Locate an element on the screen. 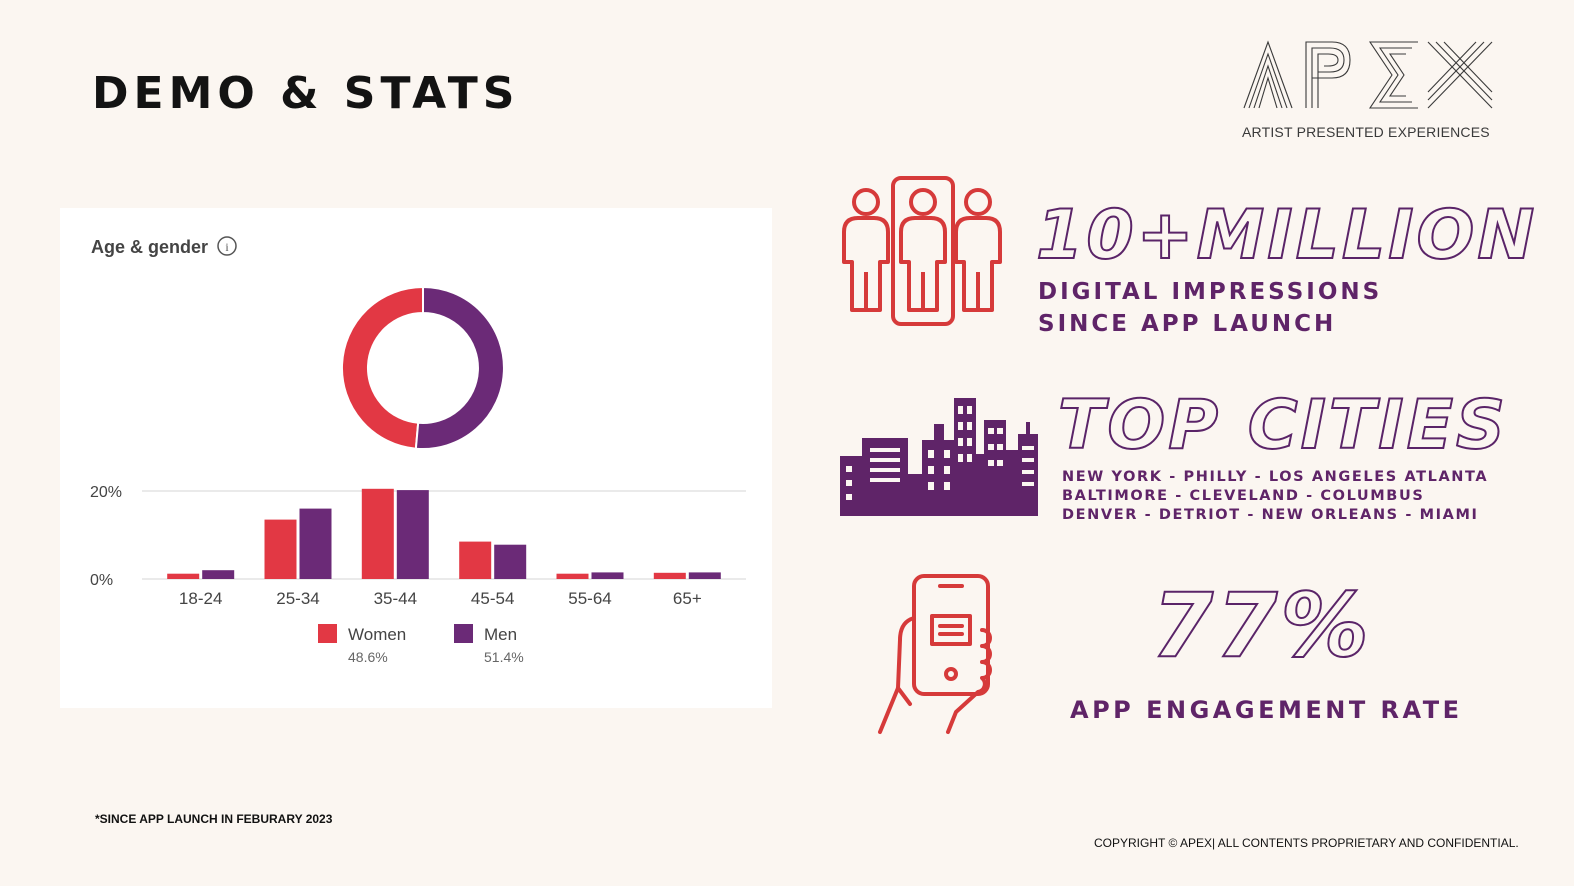 The width and height of the screenshot is (1574, 886). engagement-headline: 77% is located at coordinates (1261, 625).